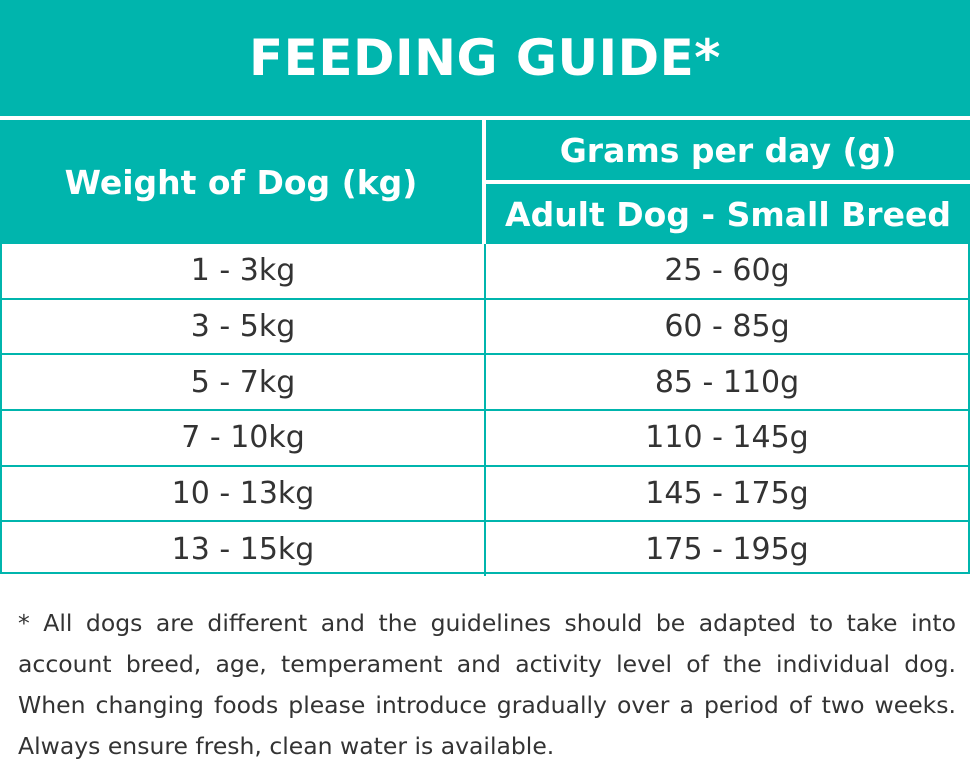 The image size is (970, 767). I want to click on grams-cell: 85 - 110g, so click(727, 382).